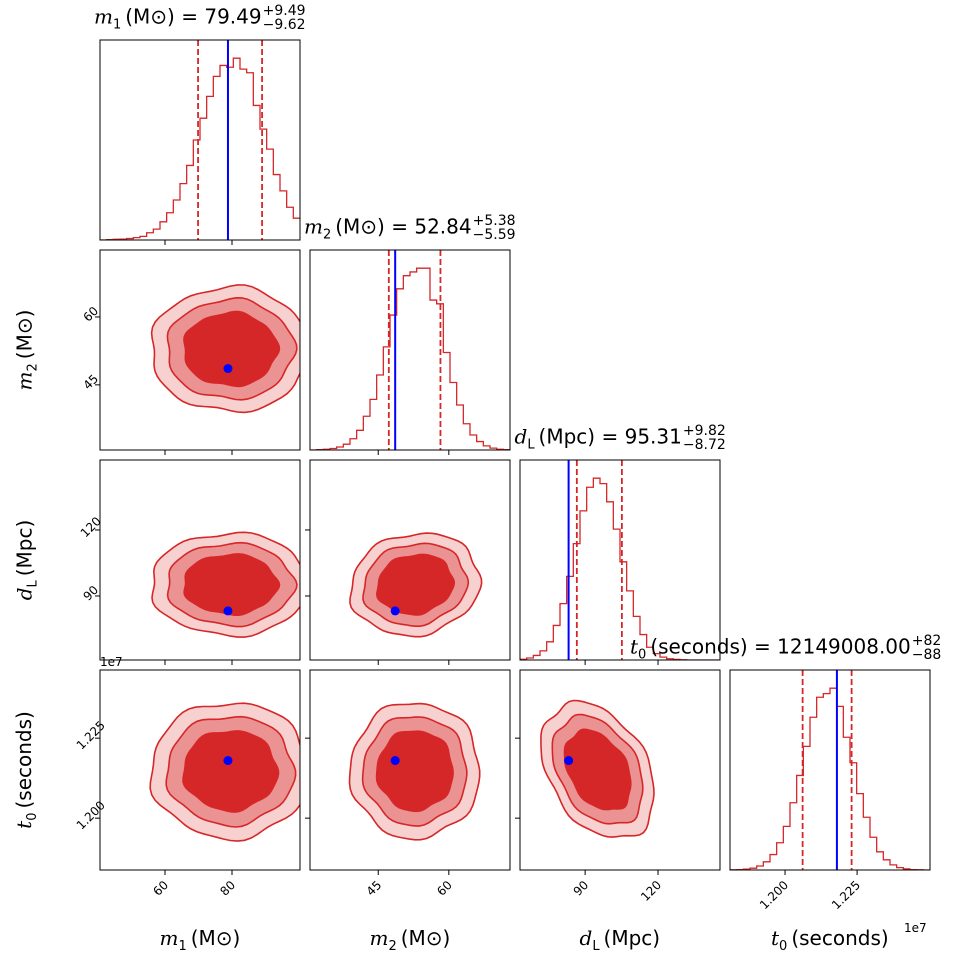  I want to click on title-param-2: dL (Mpc) = 95.31 +9.82 −8.72, so click(620, 438).